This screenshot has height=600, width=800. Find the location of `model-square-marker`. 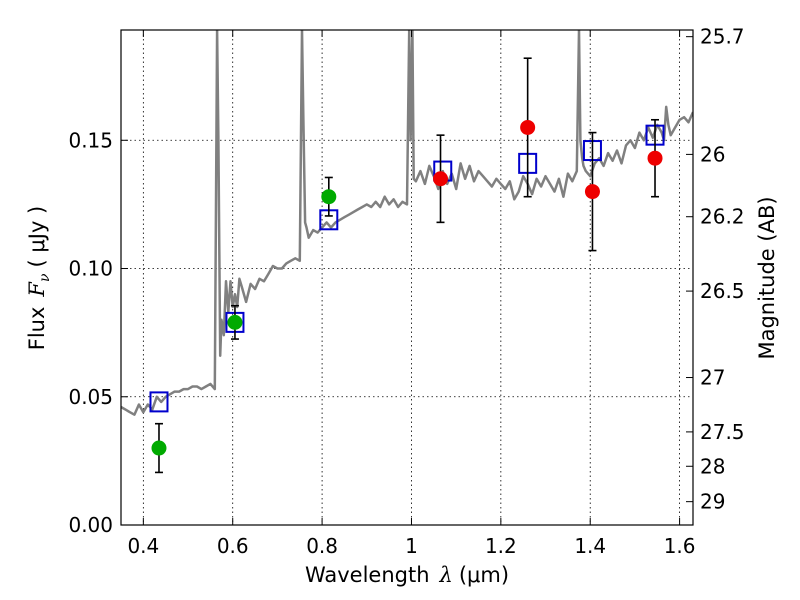

model-square-marker is located at coordinates (159, 402).